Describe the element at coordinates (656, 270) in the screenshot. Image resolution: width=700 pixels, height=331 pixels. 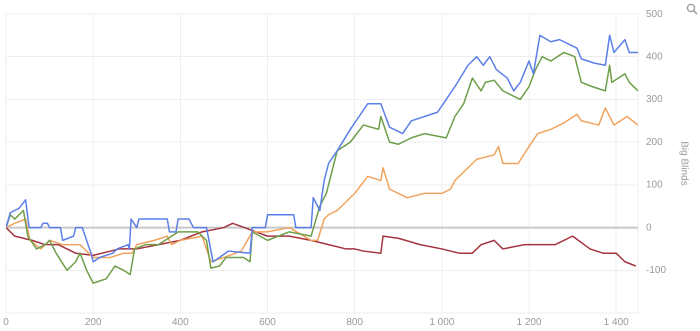
I see `y-tick-label: -100` at that location.